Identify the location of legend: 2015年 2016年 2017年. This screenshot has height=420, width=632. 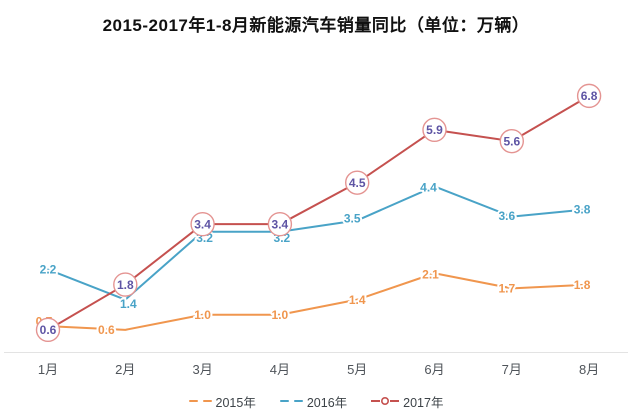
(316, 401).